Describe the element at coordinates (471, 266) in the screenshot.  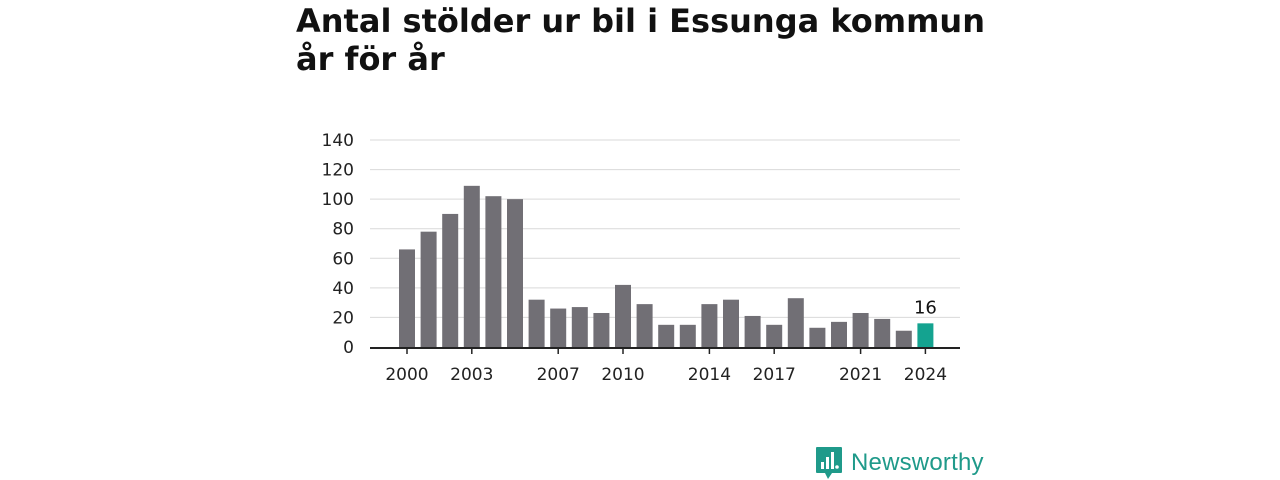
I see `bar-2003` at that location.